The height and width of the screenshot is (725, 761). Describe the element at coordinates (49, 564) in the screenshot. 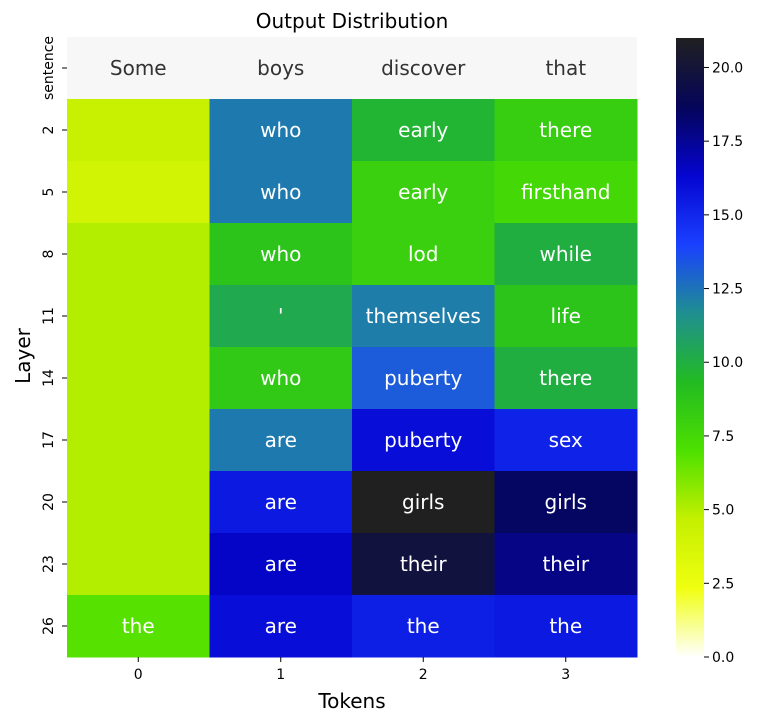

I see `y-tick-label: 23` at that location.